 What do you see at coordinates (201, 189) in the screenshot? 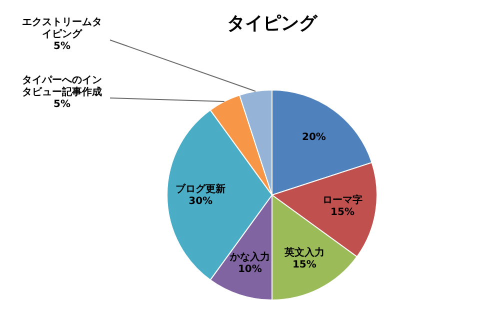
I see `slice-label: ブログ更新` at bounding box center [201, 189].